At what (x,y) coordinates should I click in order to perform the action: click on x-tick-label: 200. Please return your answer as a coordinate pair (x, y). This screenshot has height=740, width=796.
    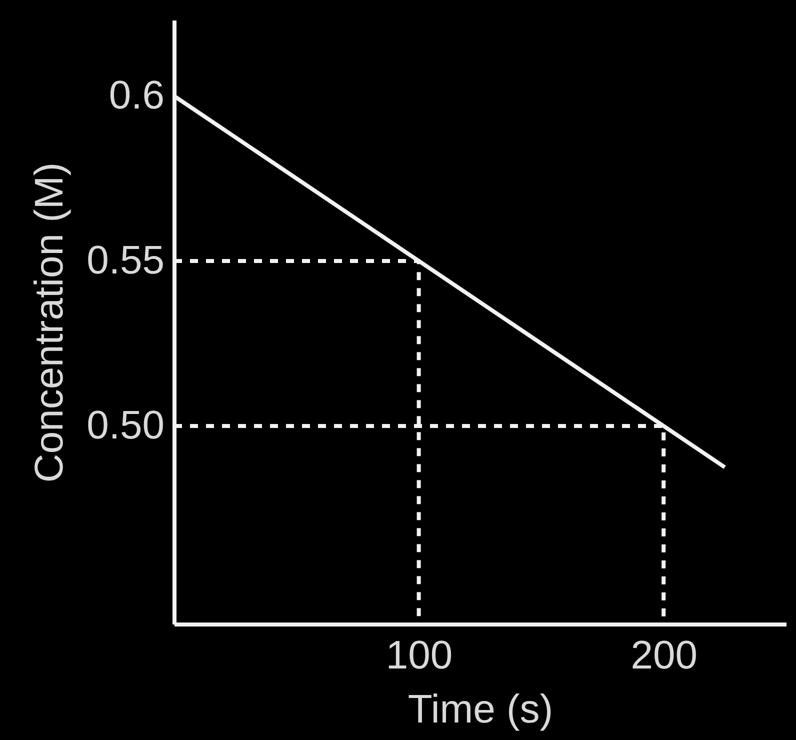
    Looking at the image, I should click on (664, 656).